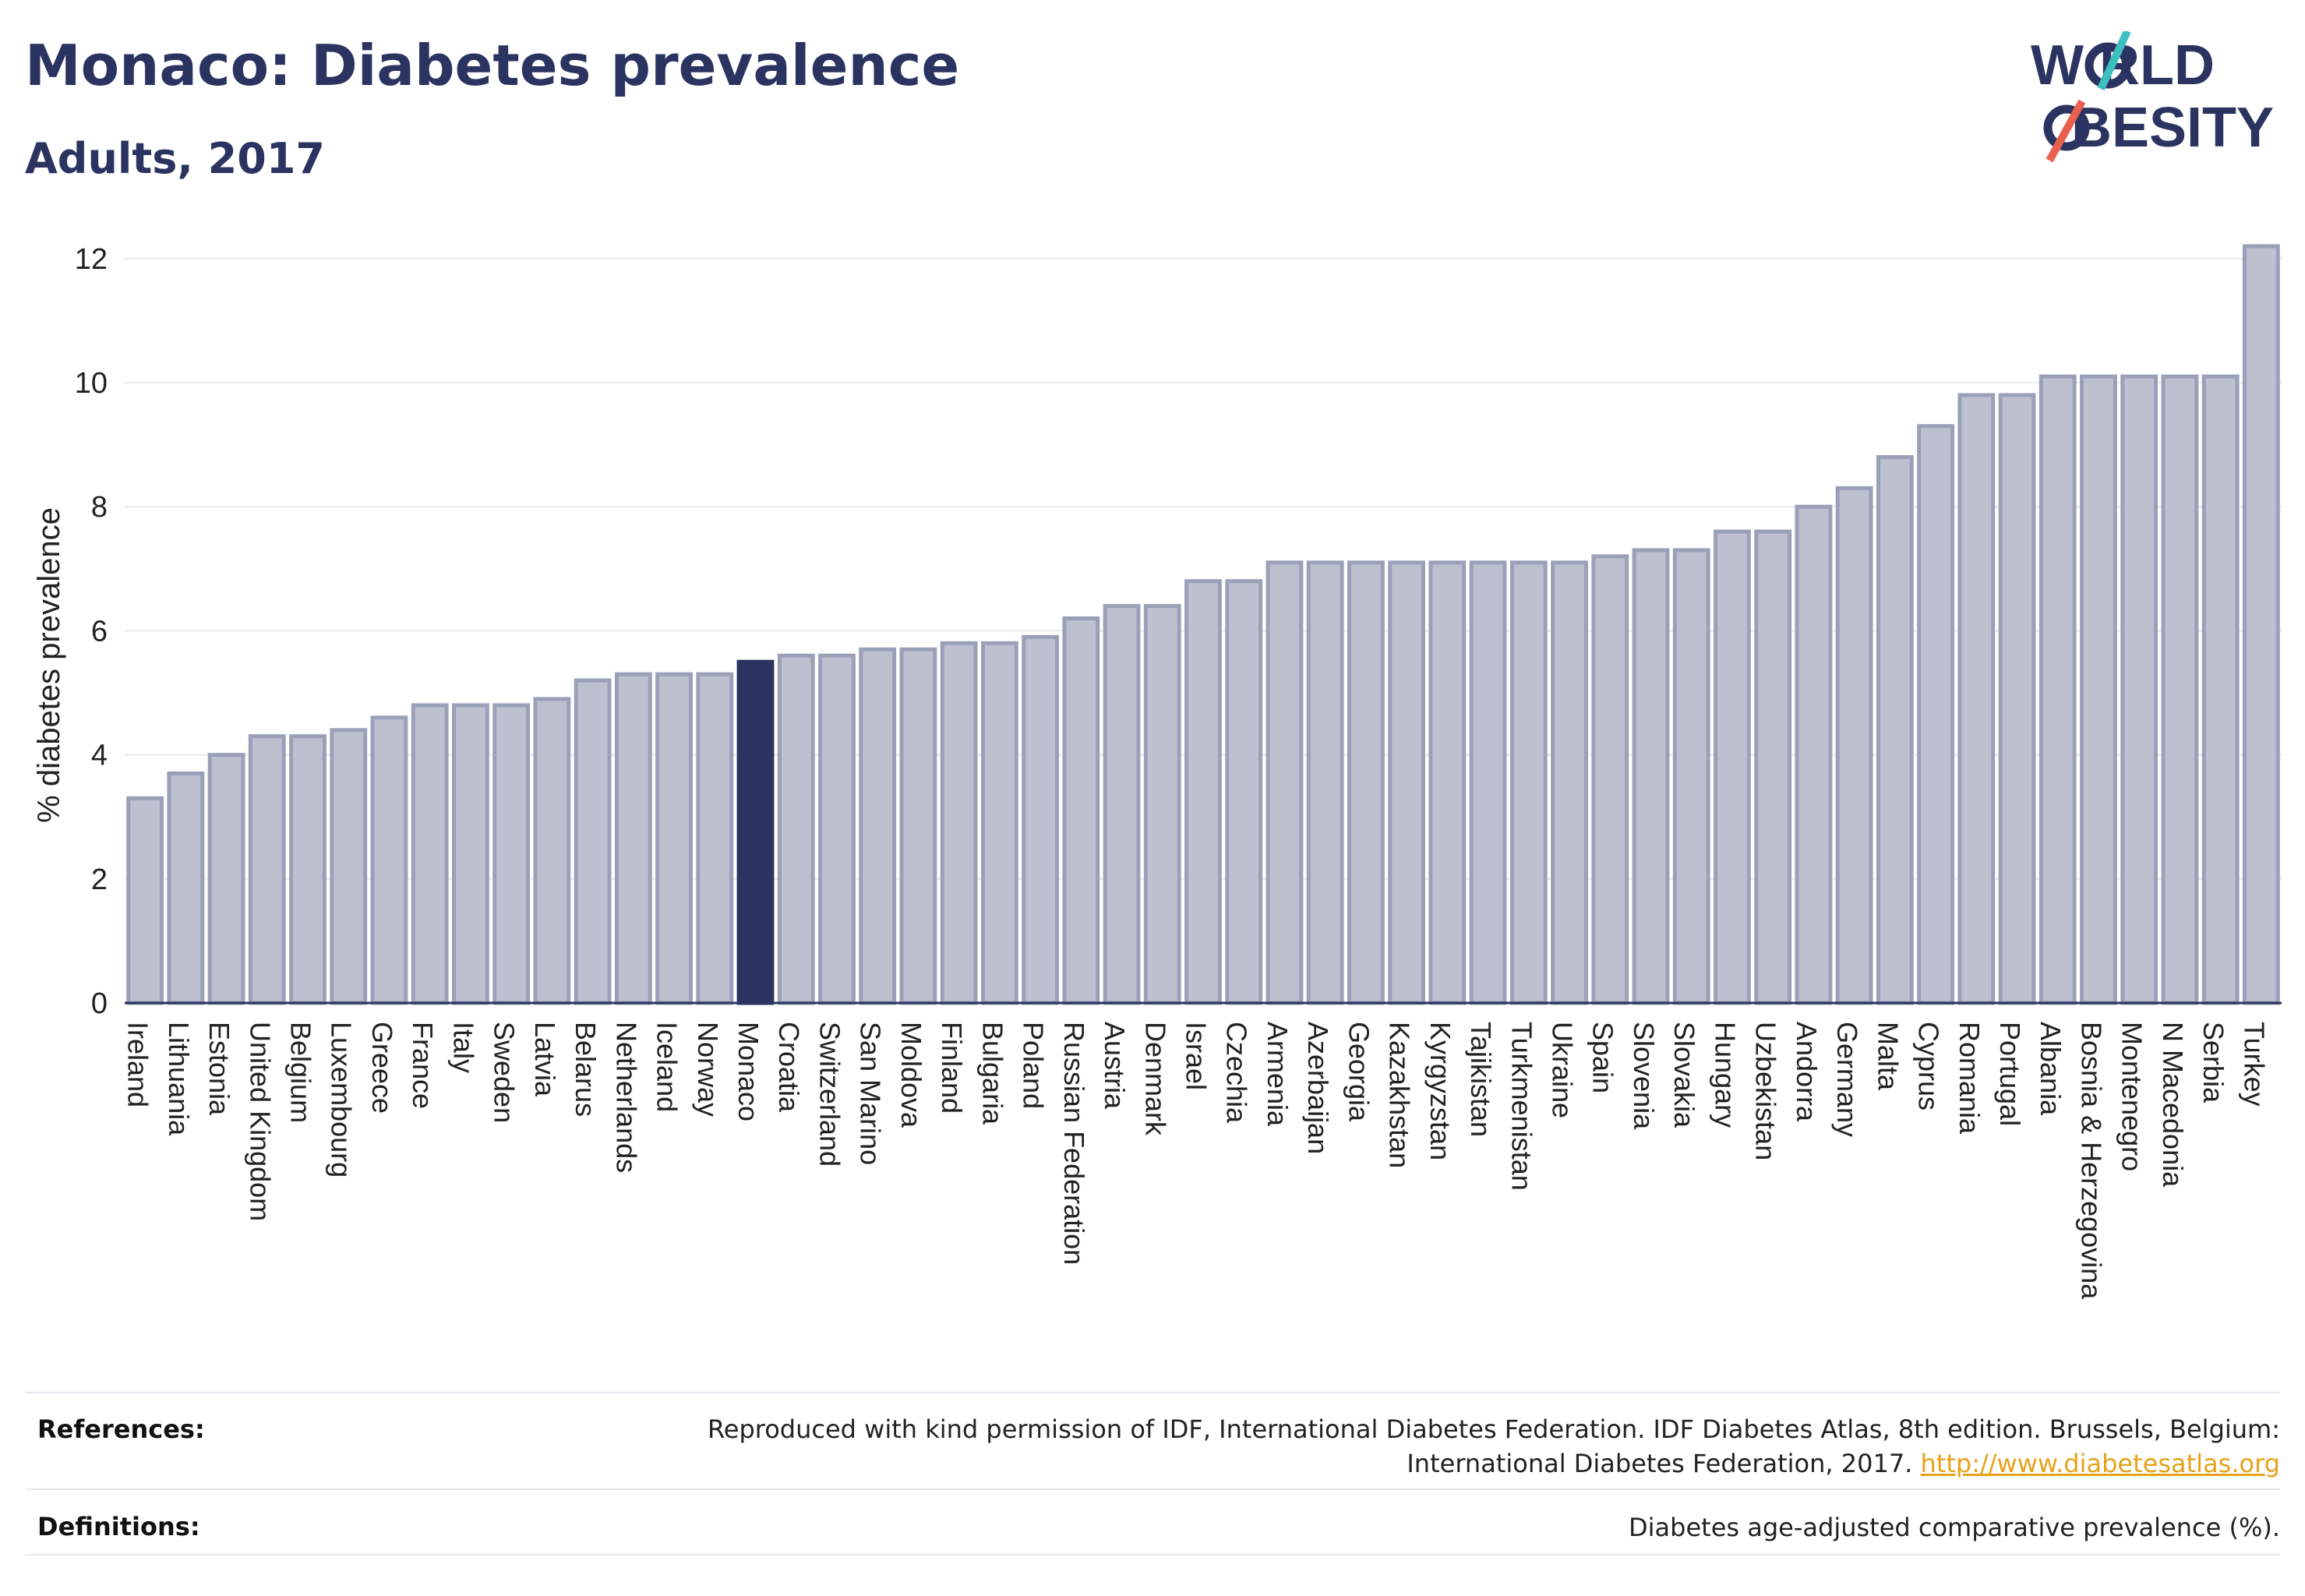  I want to click on x-tick-label: Slovakia, so click(1684, 1075).